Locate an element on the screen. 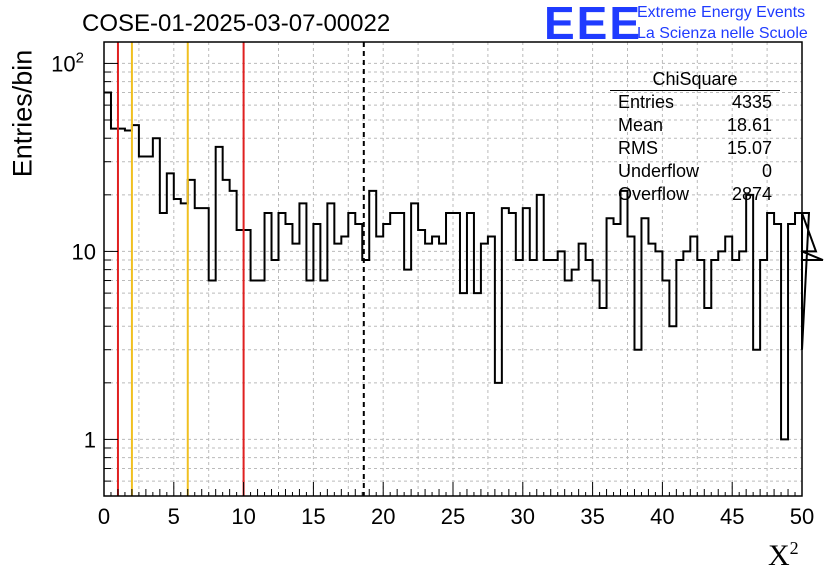 The width and height of the screenshot is (836, 573). x-tick-label: 5 is located at coordinates (174, 516).